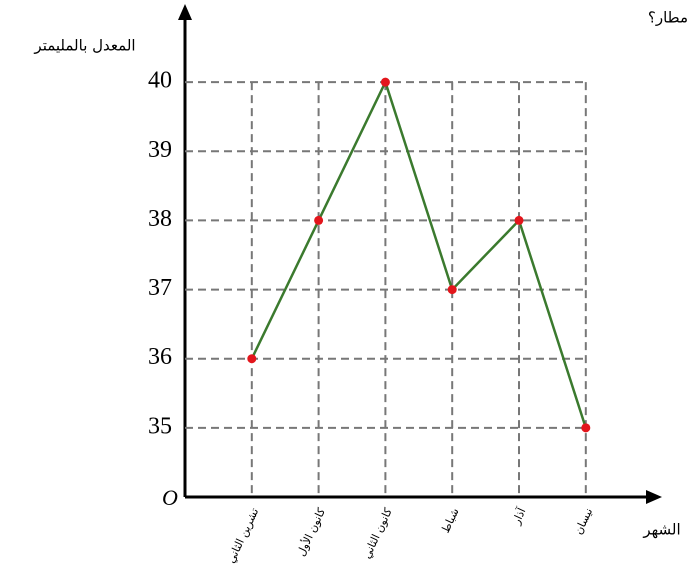 The image size is (688, 579). I want to click on y-tick-label: 39, so click(160, 150).